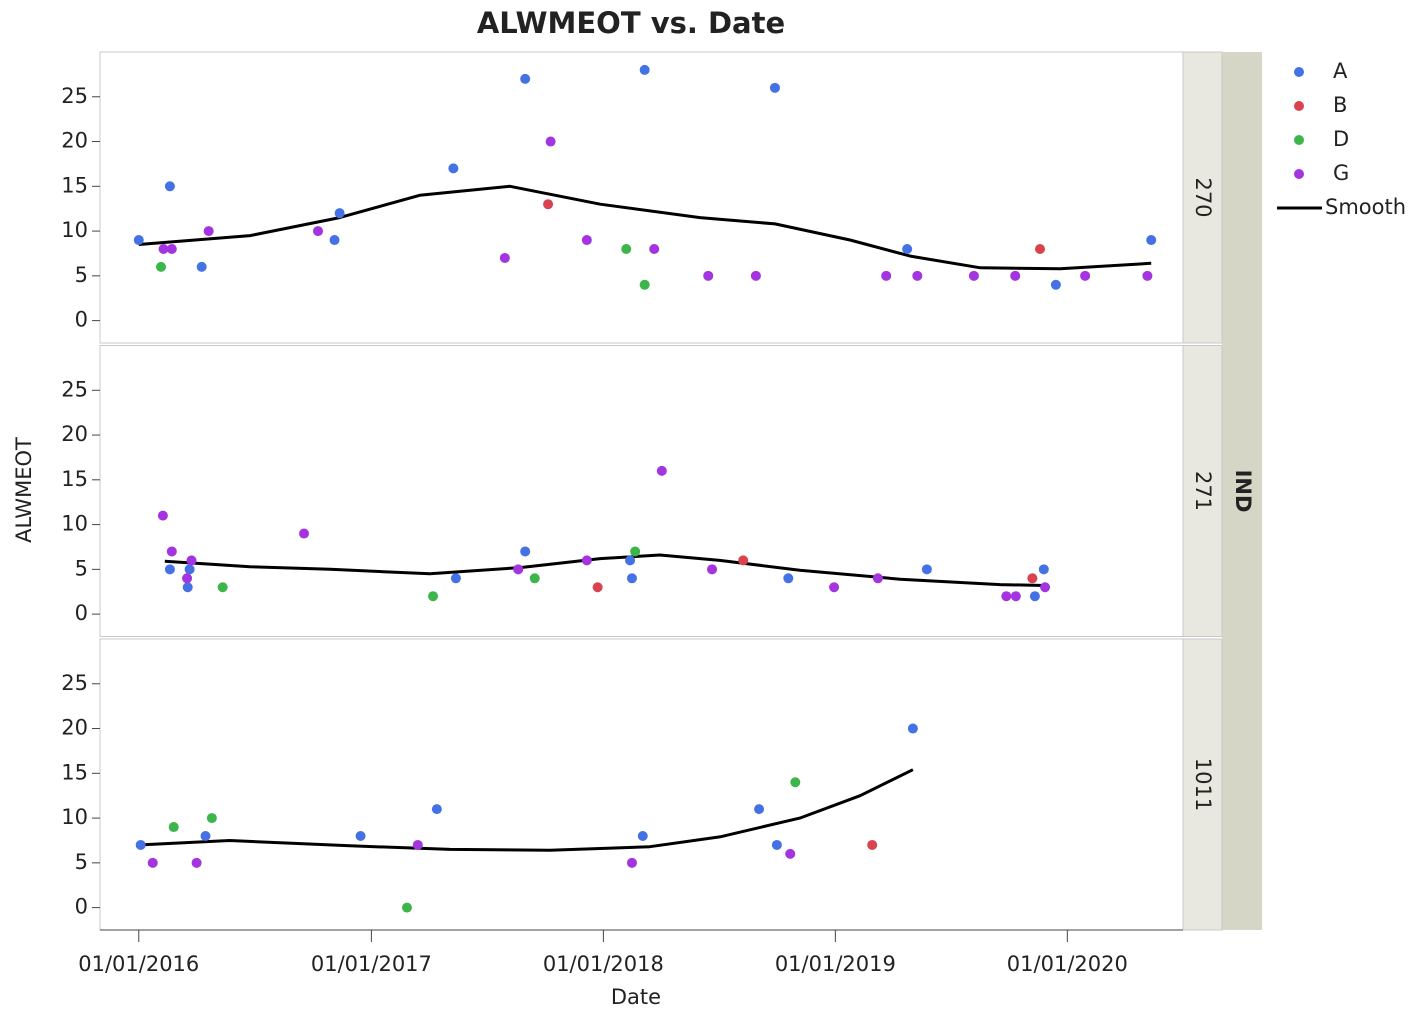  I want to click on facet-strip, so click(1242, 491).